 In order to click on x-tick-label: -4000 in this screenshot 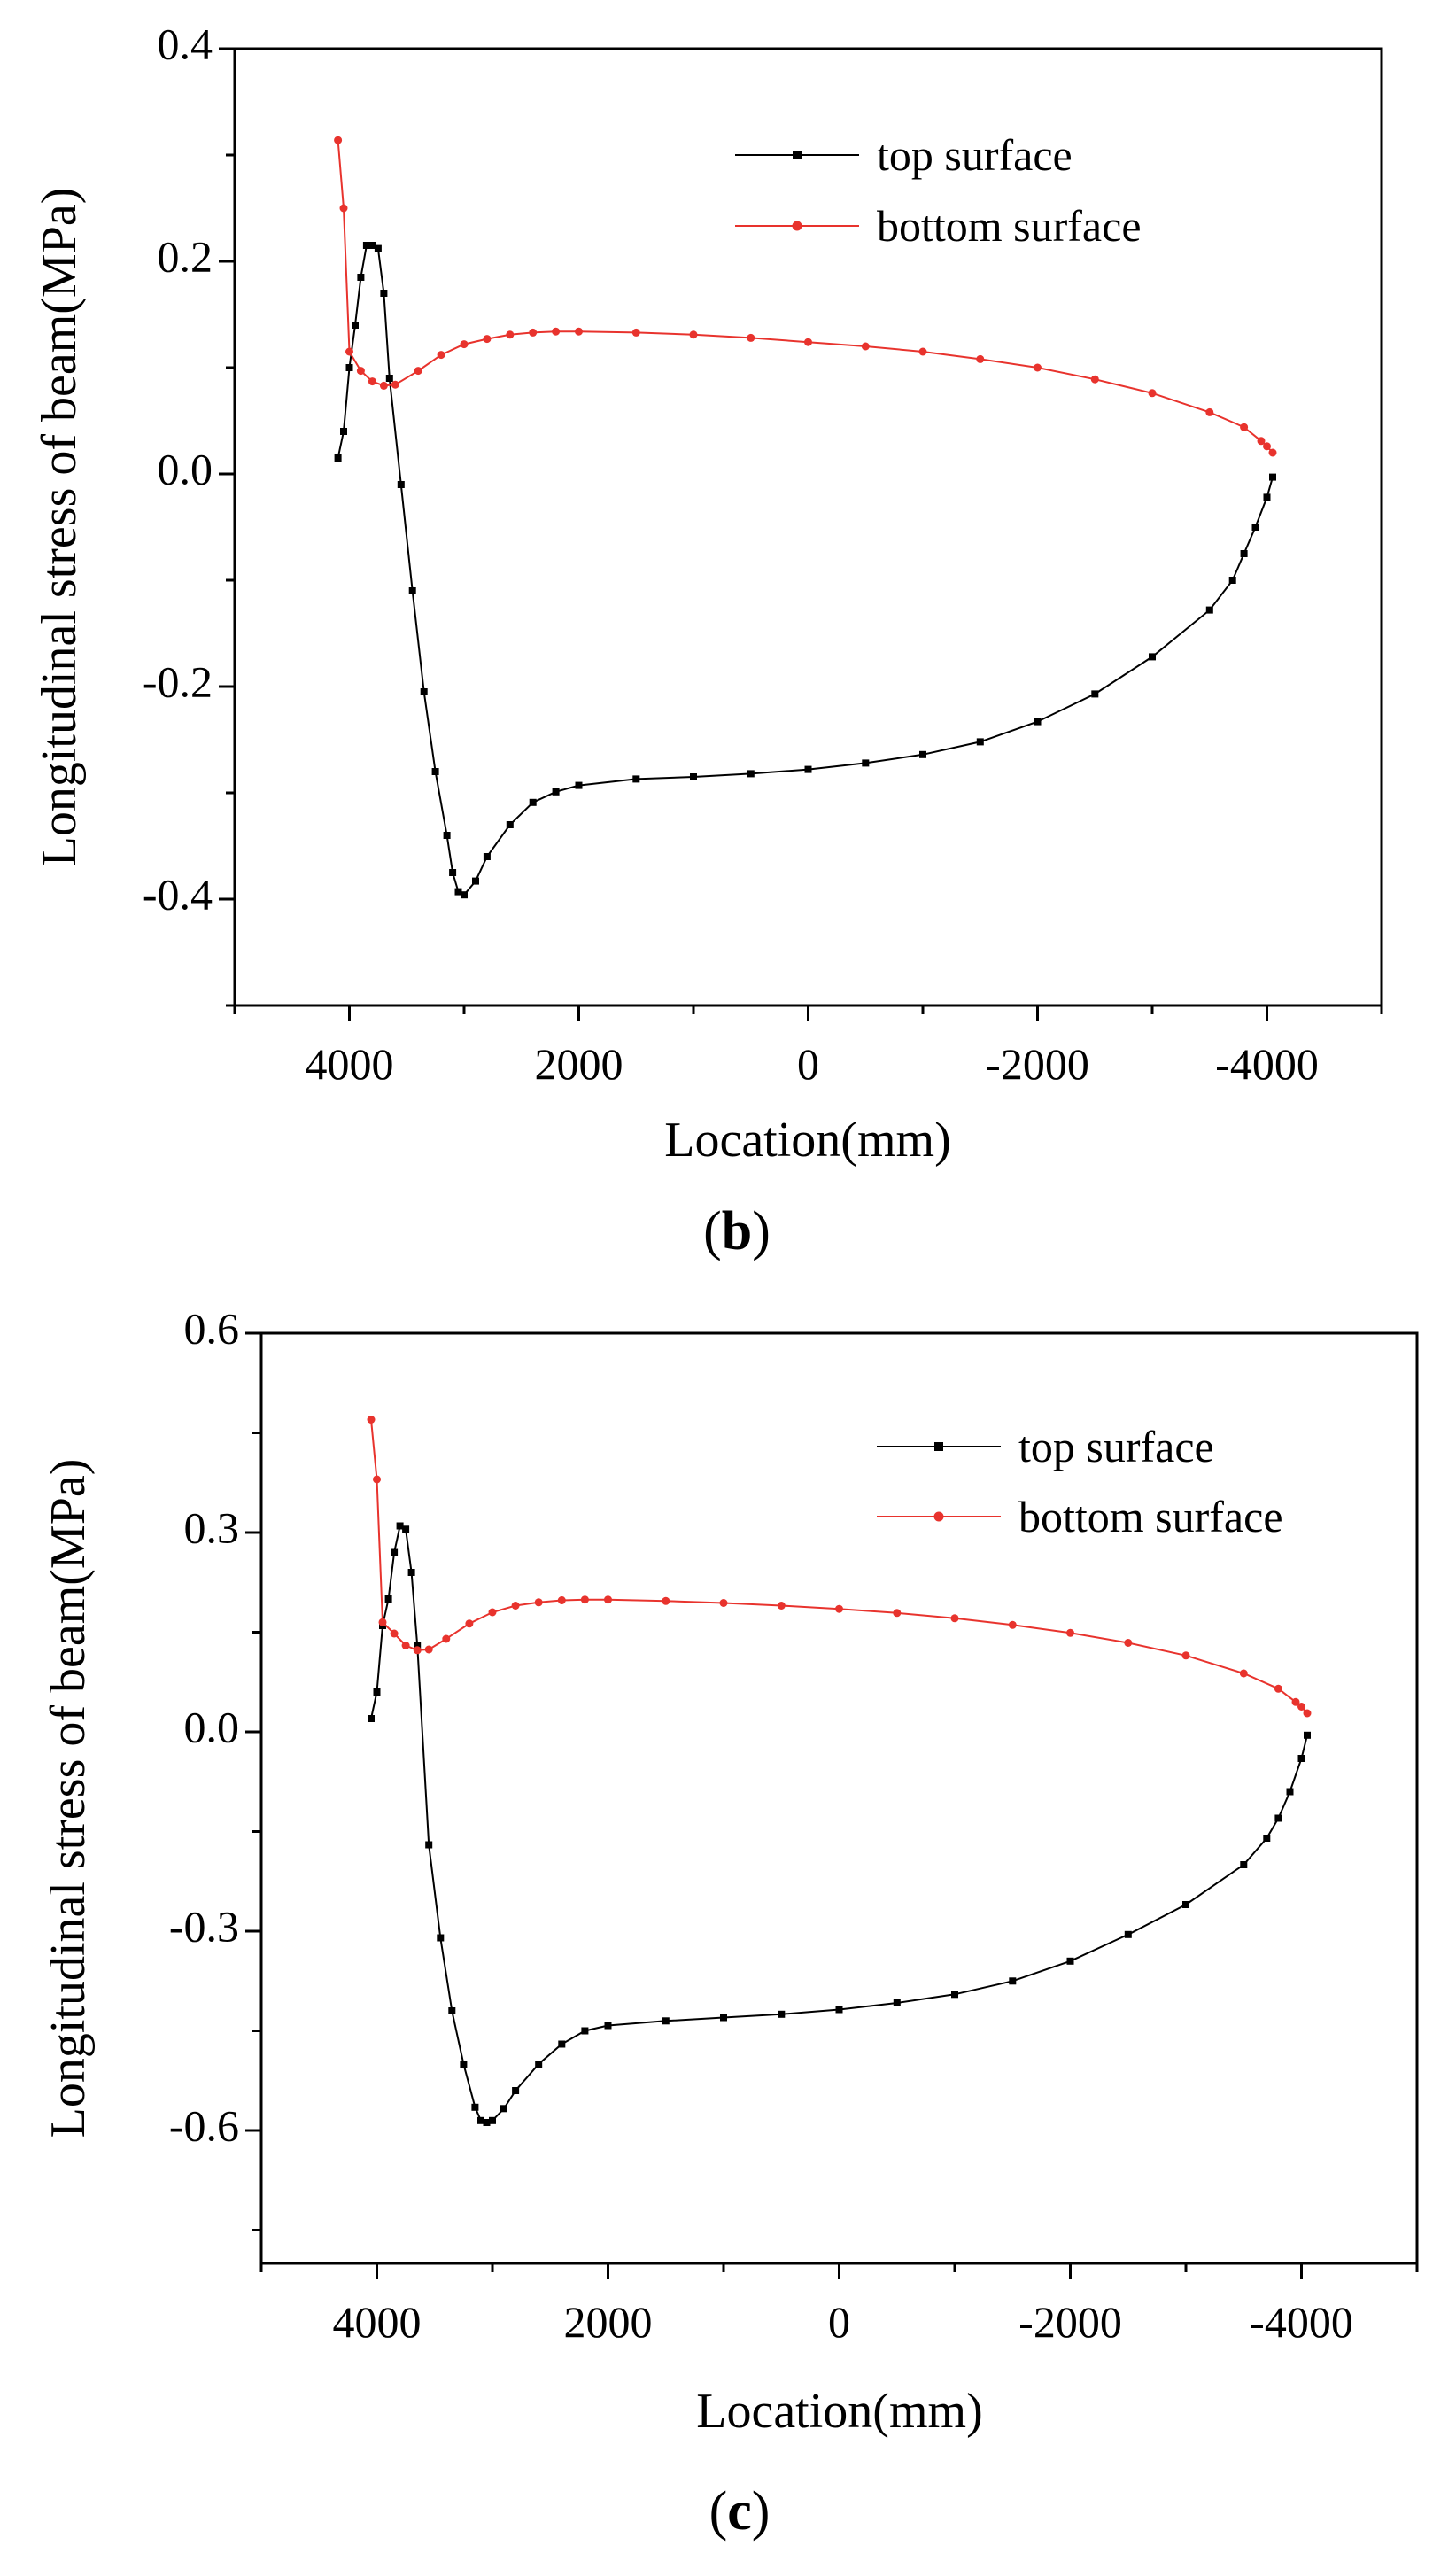, I will do `click(1267, 1064)`.